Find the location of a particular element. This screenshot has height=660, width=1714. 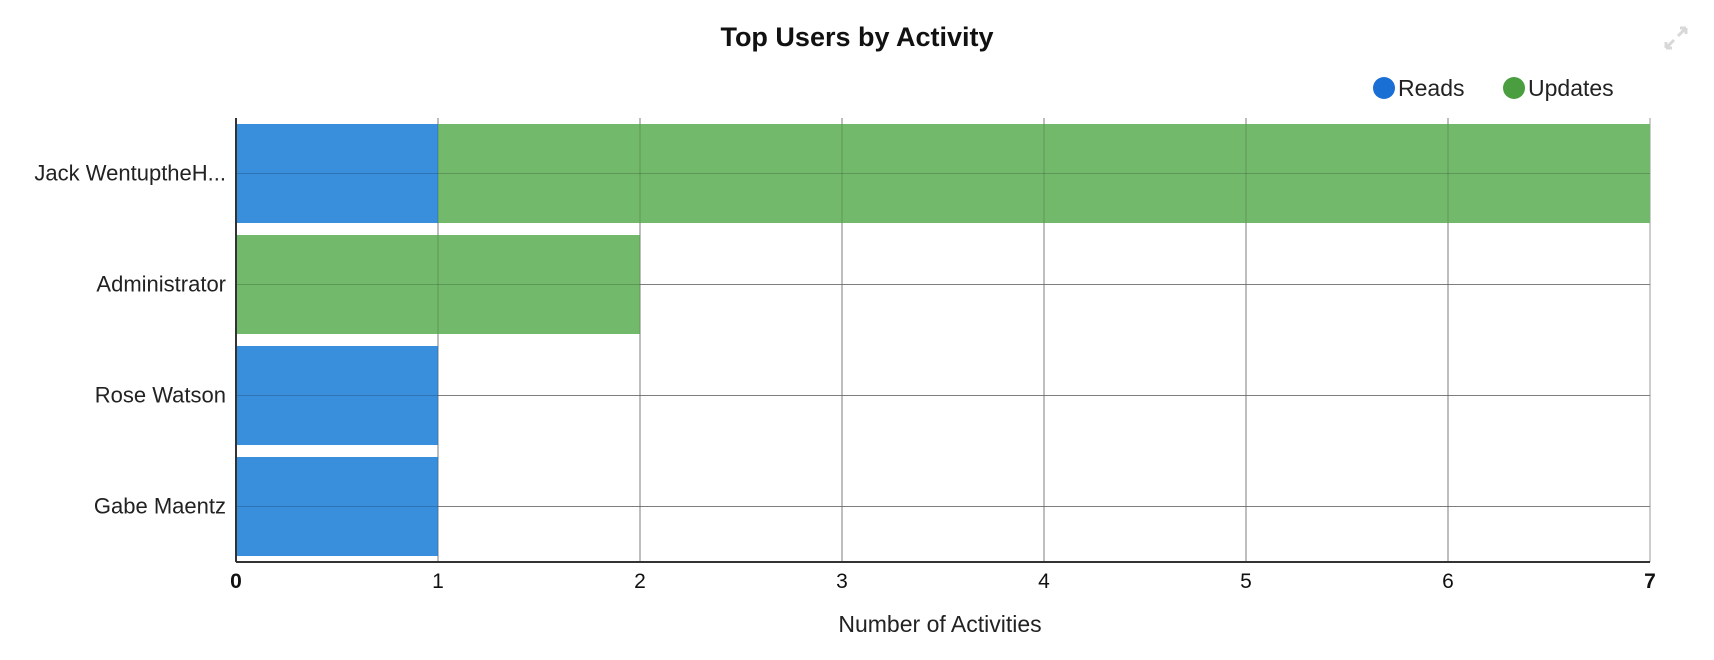

category-label: Gabe Maentz is located at coordinates (160, 506).